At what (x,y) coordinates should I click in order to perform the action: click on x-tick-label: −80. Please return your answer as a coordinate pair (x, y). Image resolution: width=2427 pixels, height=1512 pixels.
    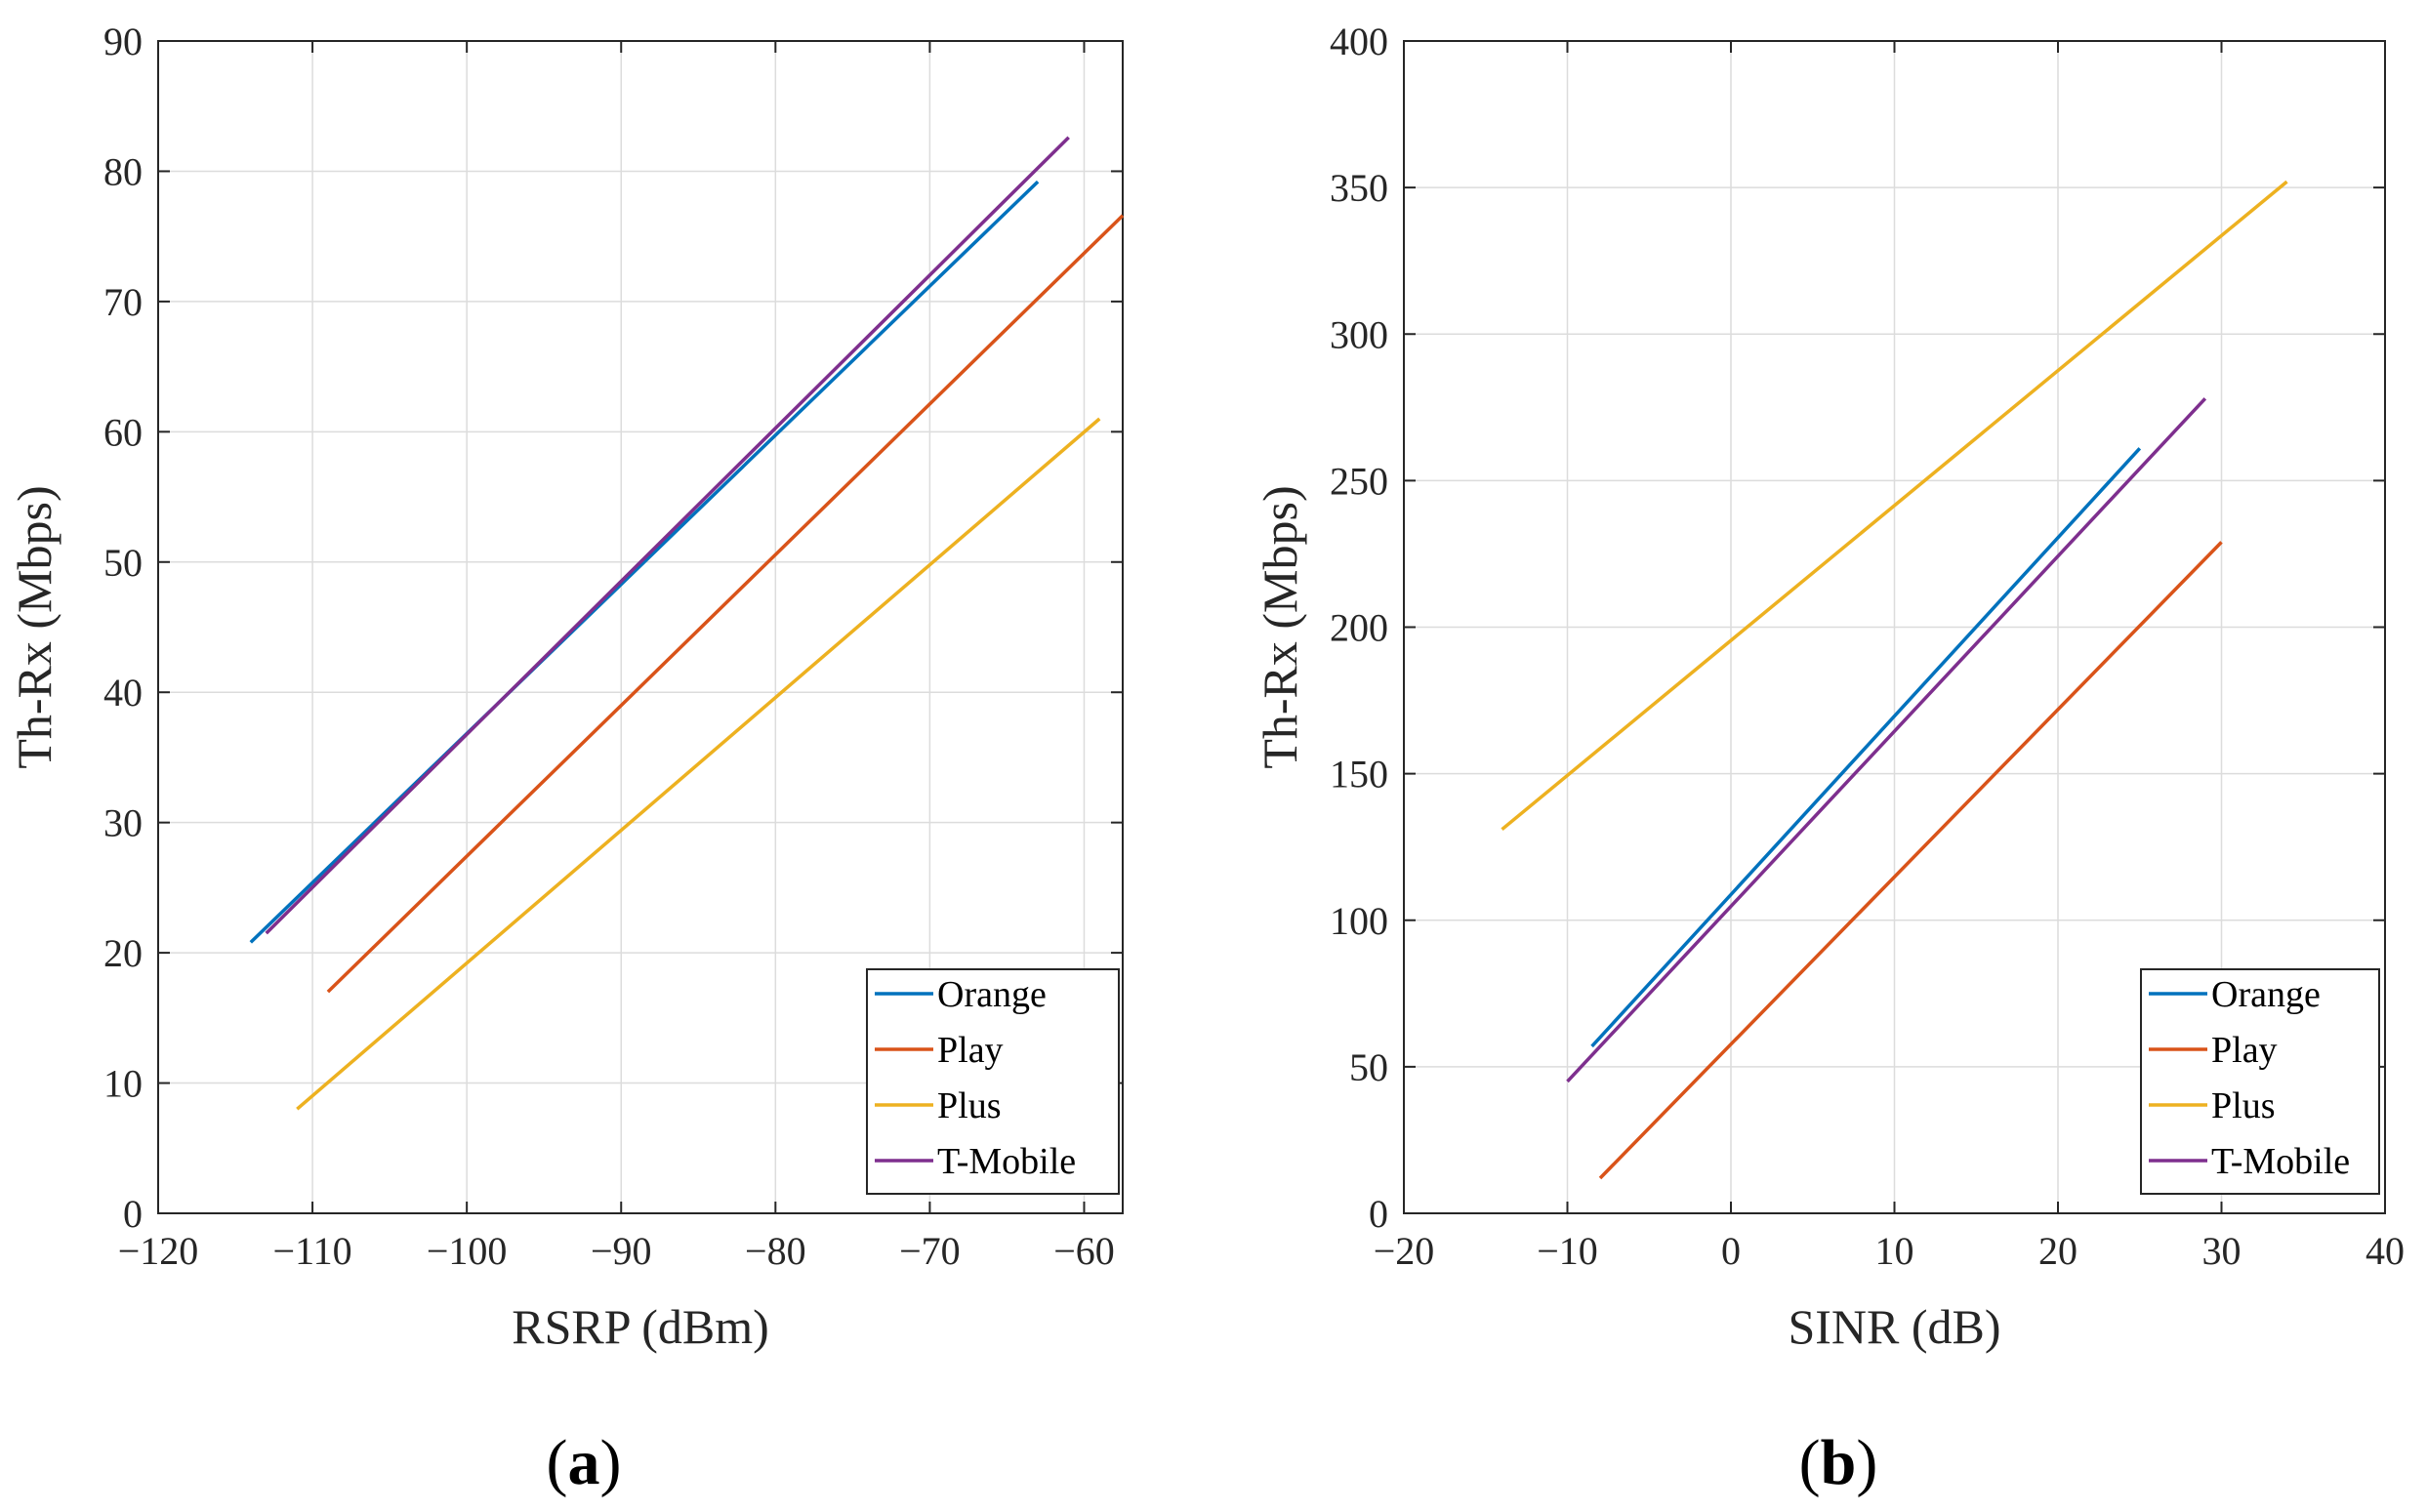
    Looking at the image, I should click on (775, 1251).